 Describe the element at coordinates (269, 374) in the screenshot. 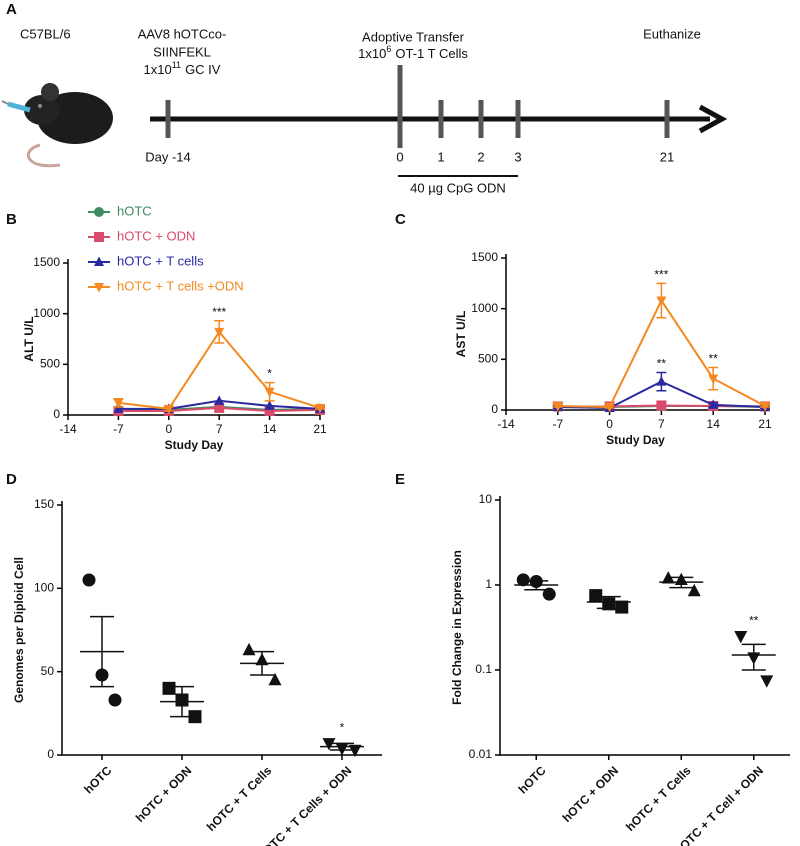

I see `significance: *` at that location.